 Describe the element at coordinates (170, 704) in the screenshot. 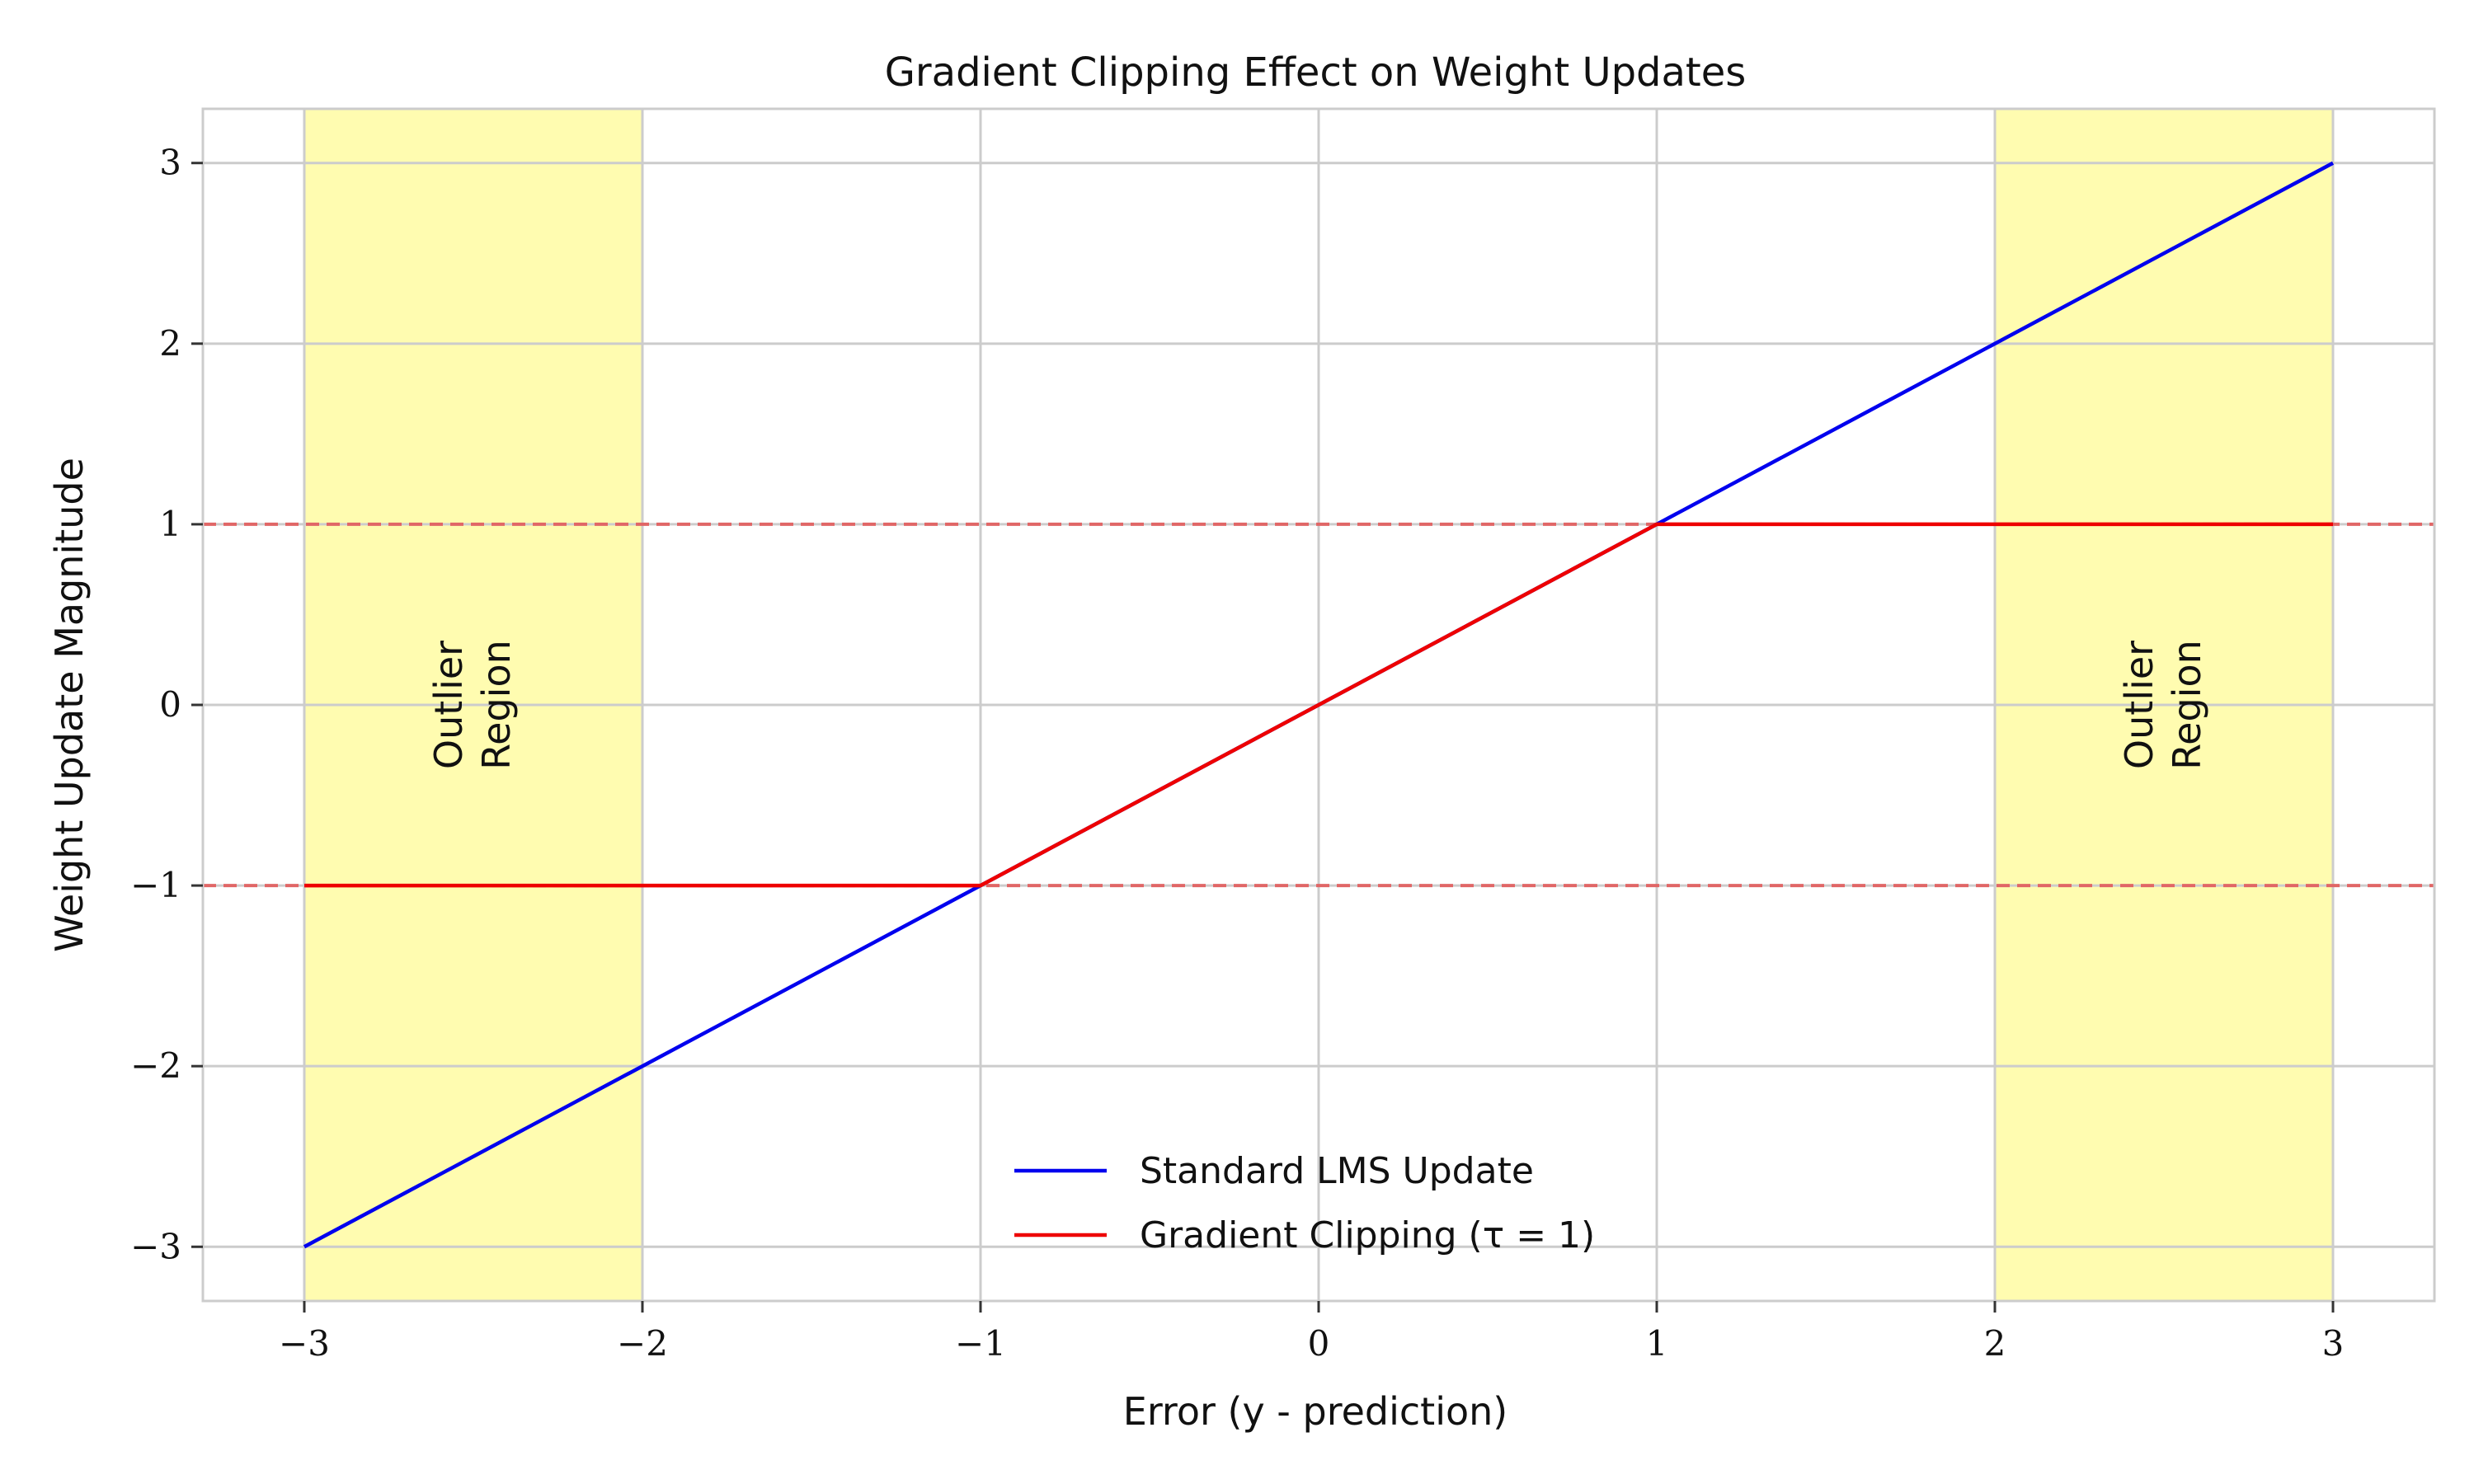

I see `y-tick-label: 0` at that location.